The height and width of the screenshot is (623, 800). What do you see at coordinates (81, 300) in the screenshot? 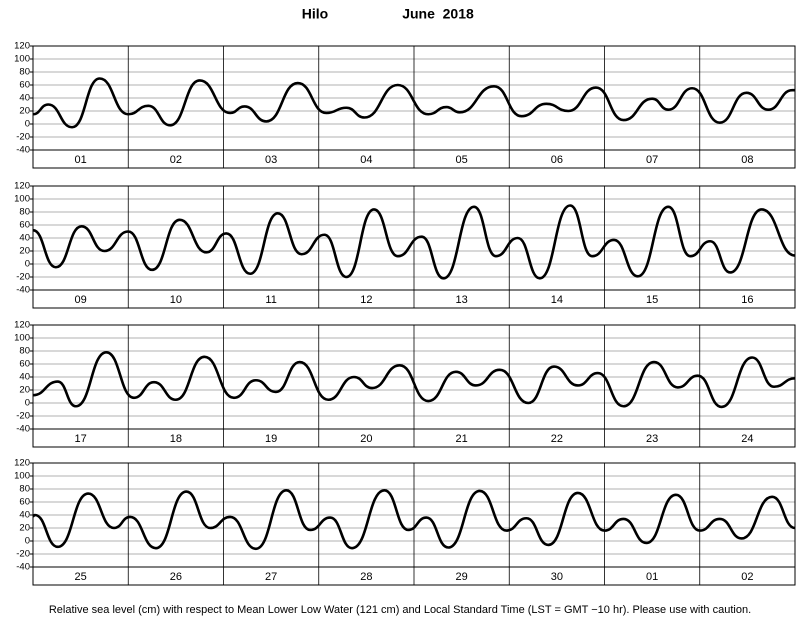
I see `day-label: 09` at bounding box center [81, 300].